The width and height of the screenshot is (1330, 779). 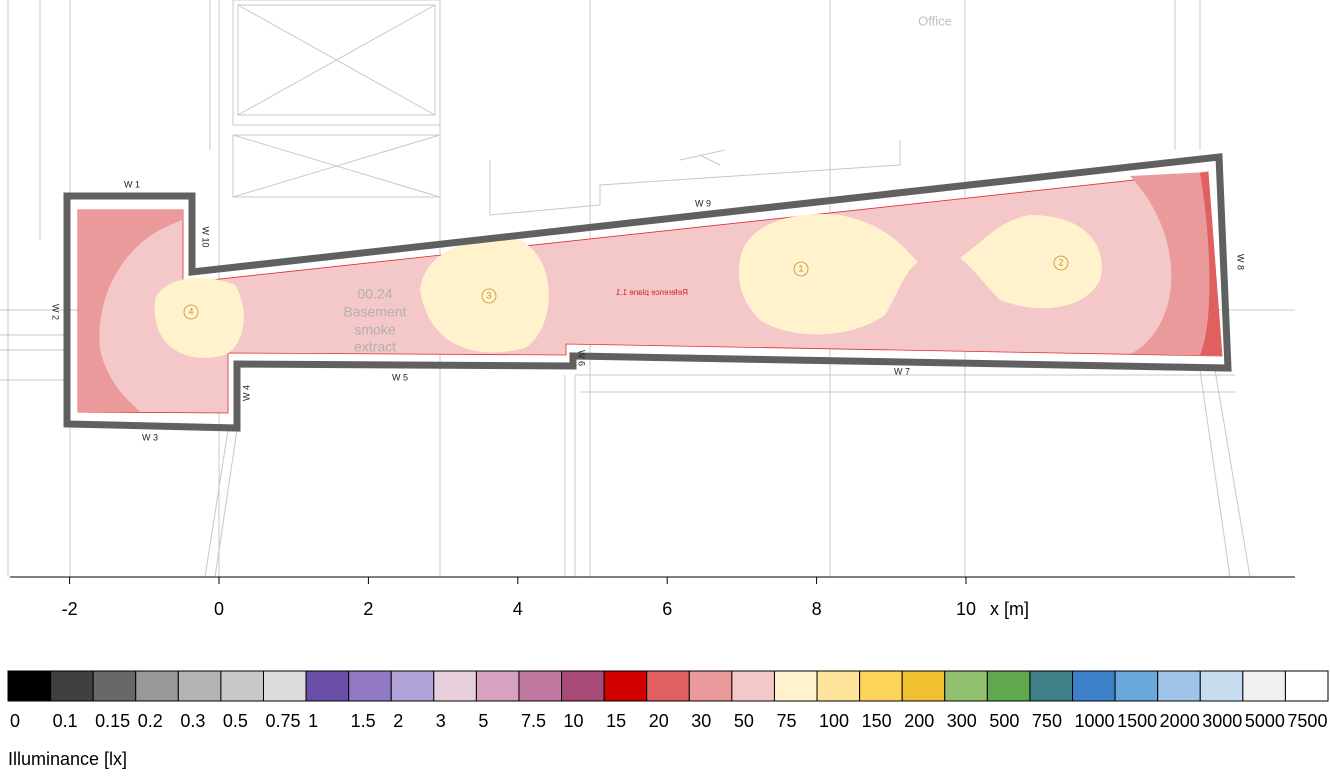 What do you see at coordinates (132, 184) in the screenshot?
I see `wall-label: W 1` at bounding box center [132, 184].